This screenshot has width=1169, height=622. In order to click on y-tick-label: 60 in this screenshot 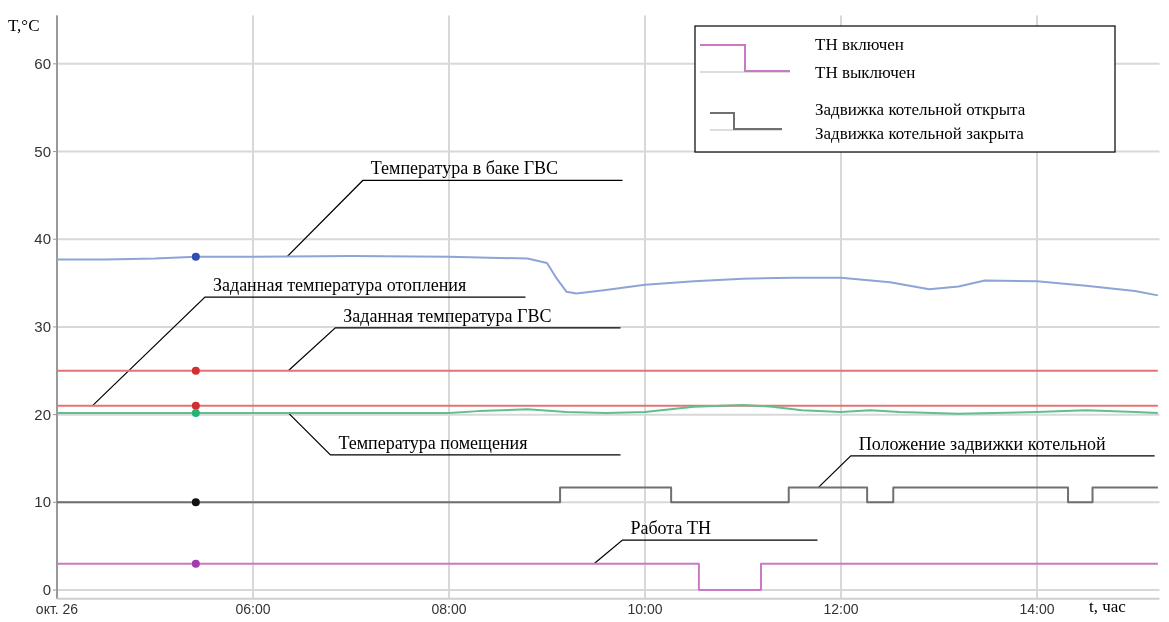, I will do `click(42, 63)`.